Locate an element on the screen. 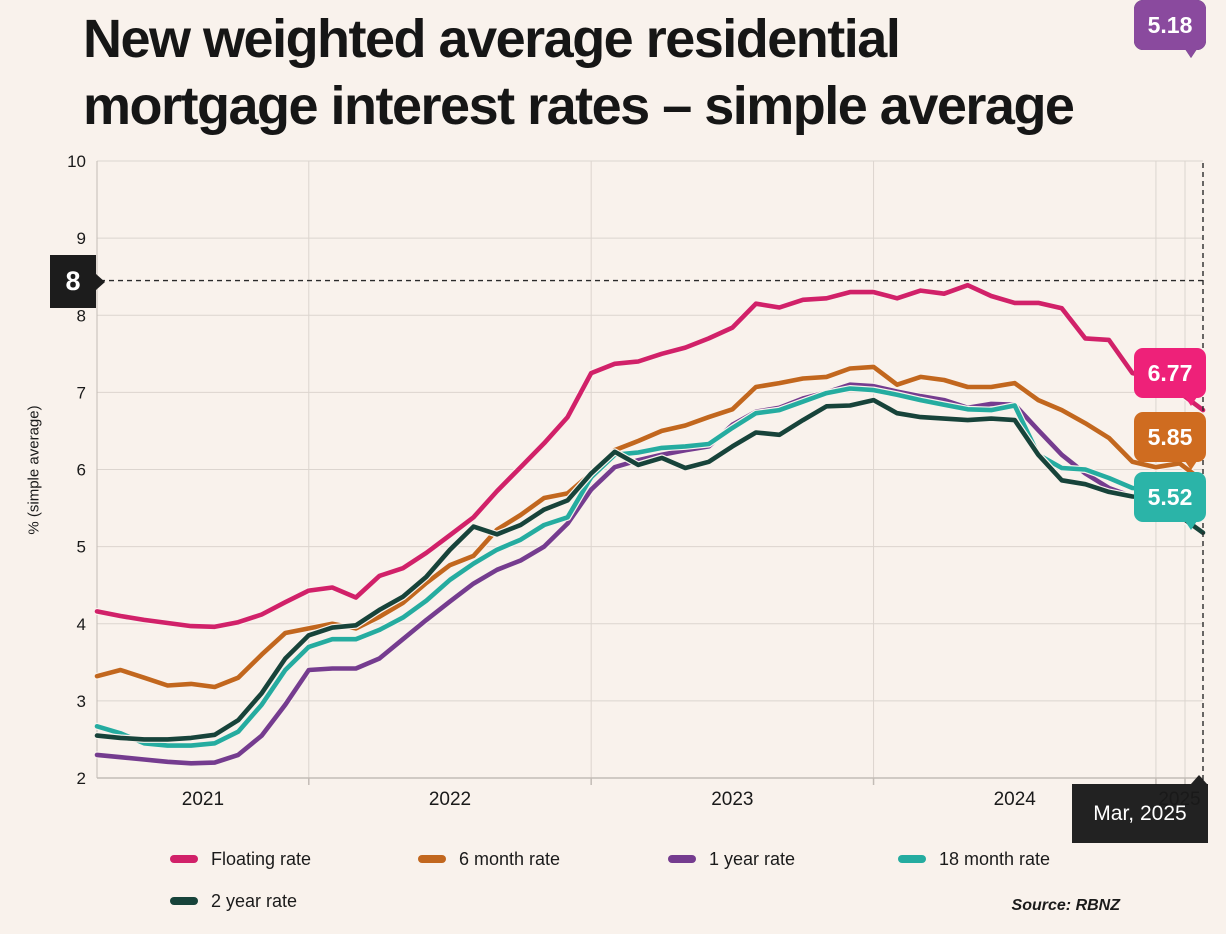 Image resolution: width=1226 pixels, height=934 pixels. legend-swatch-2-year-rate is located at coordinates (184, 901).